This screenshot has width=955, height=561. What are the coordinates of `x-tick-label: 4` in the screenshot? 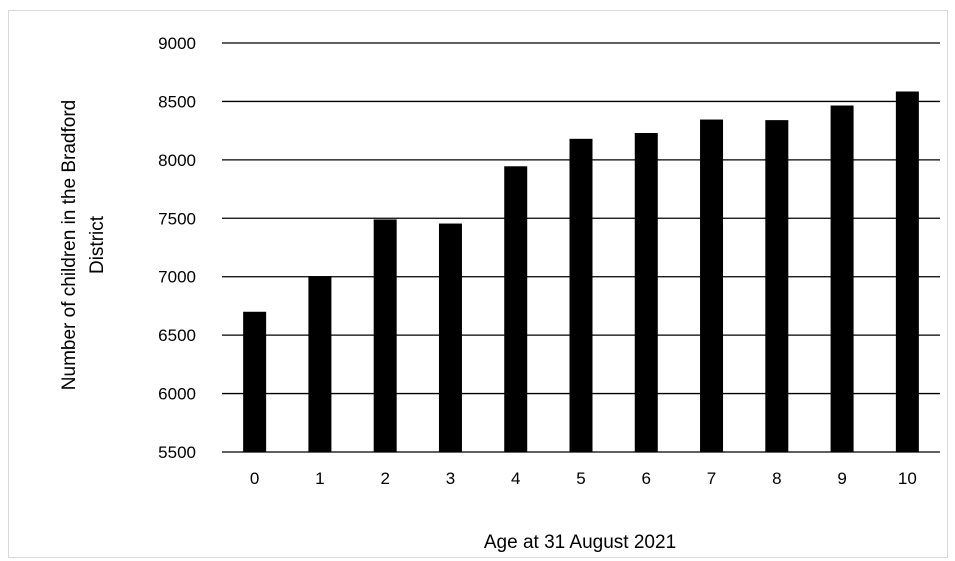 It's located at (515, 478).